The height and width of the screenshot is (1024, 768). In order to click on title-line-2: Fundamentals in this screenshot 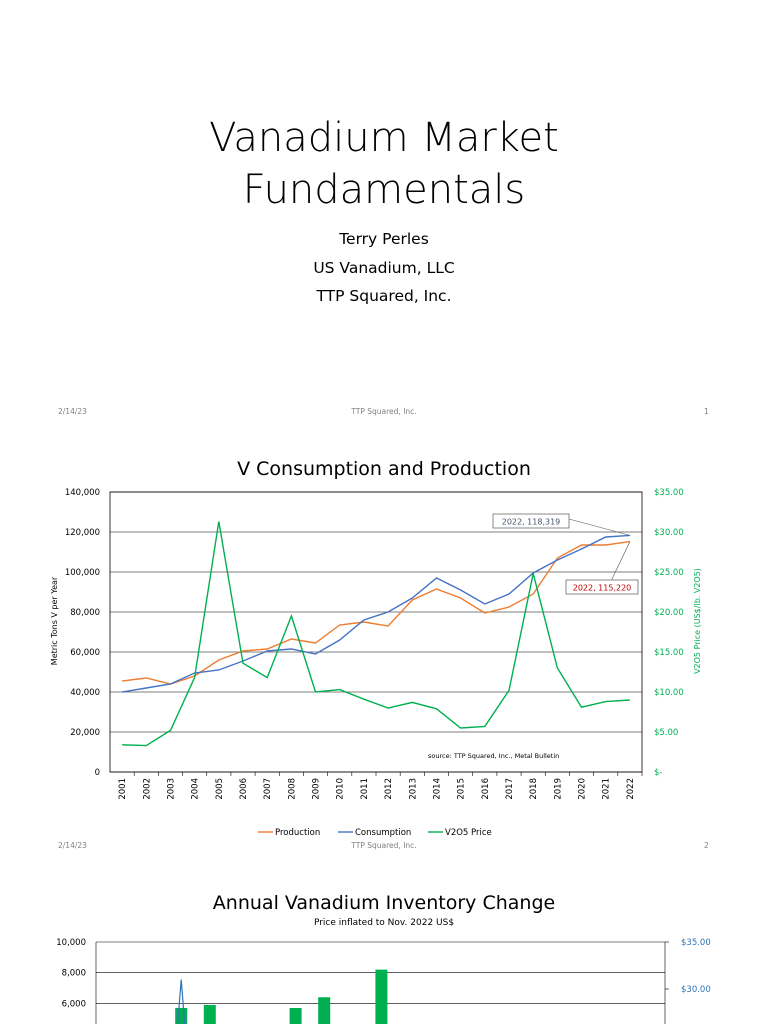, I will do `click(384, 190)`.